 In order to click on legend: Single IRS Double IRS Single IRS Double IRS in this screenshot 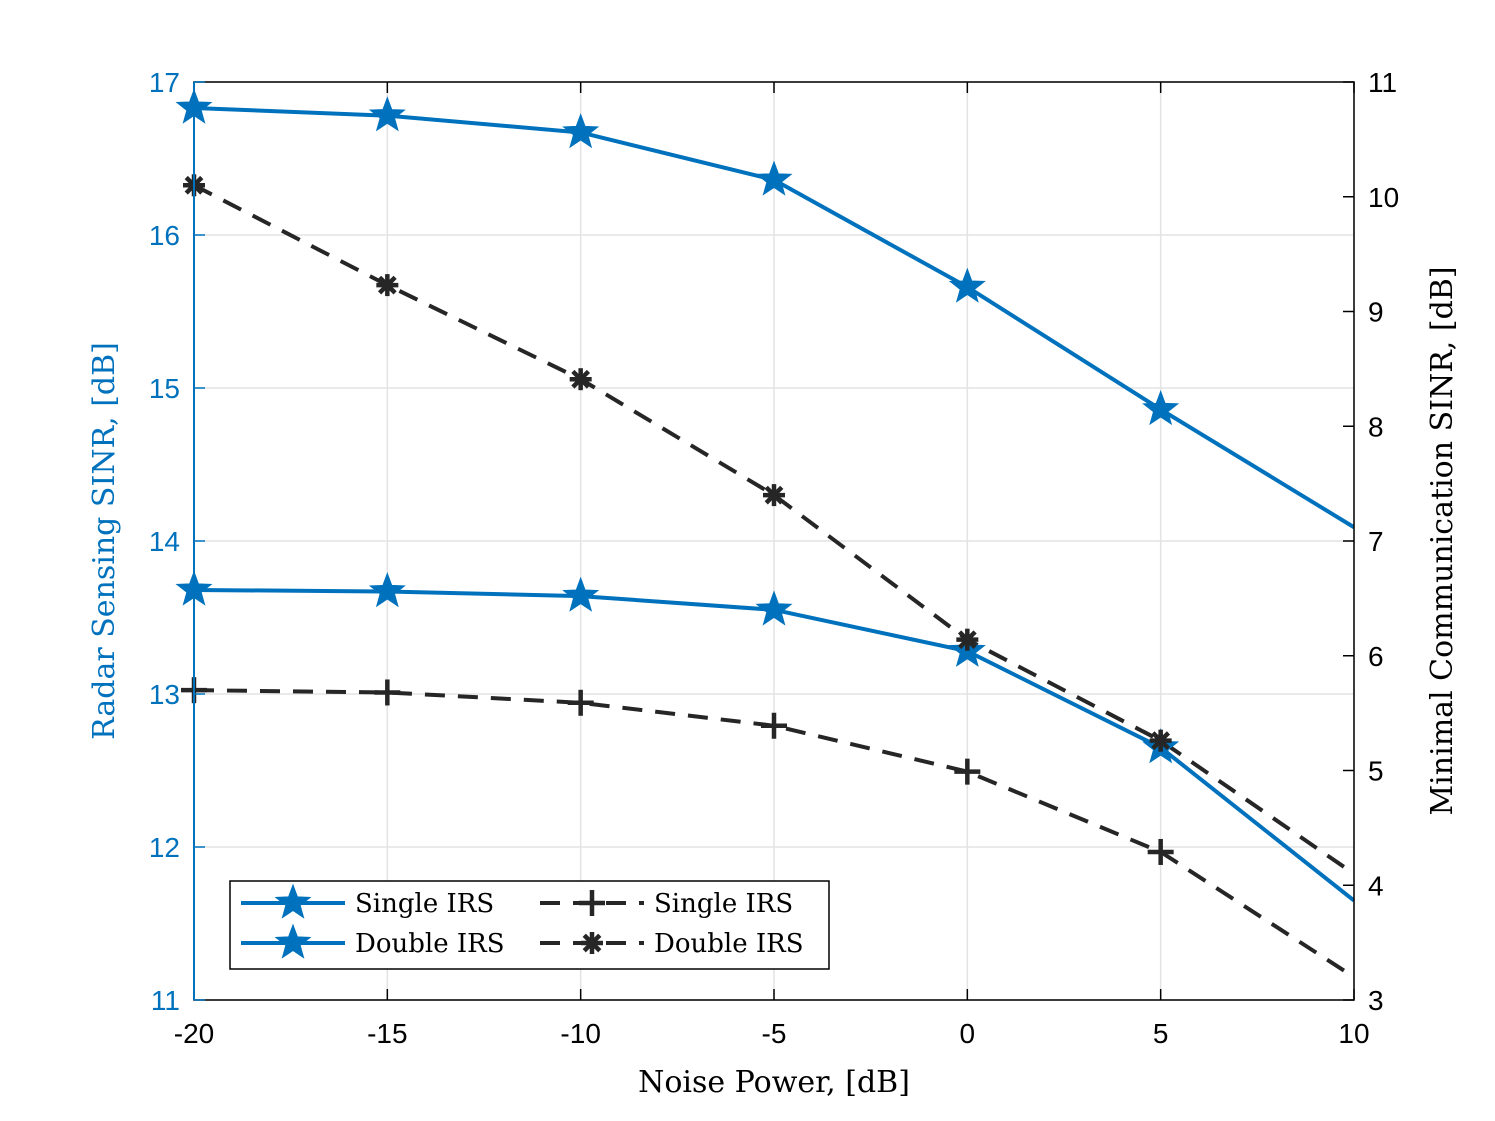, I will do `click(529, 925)`.